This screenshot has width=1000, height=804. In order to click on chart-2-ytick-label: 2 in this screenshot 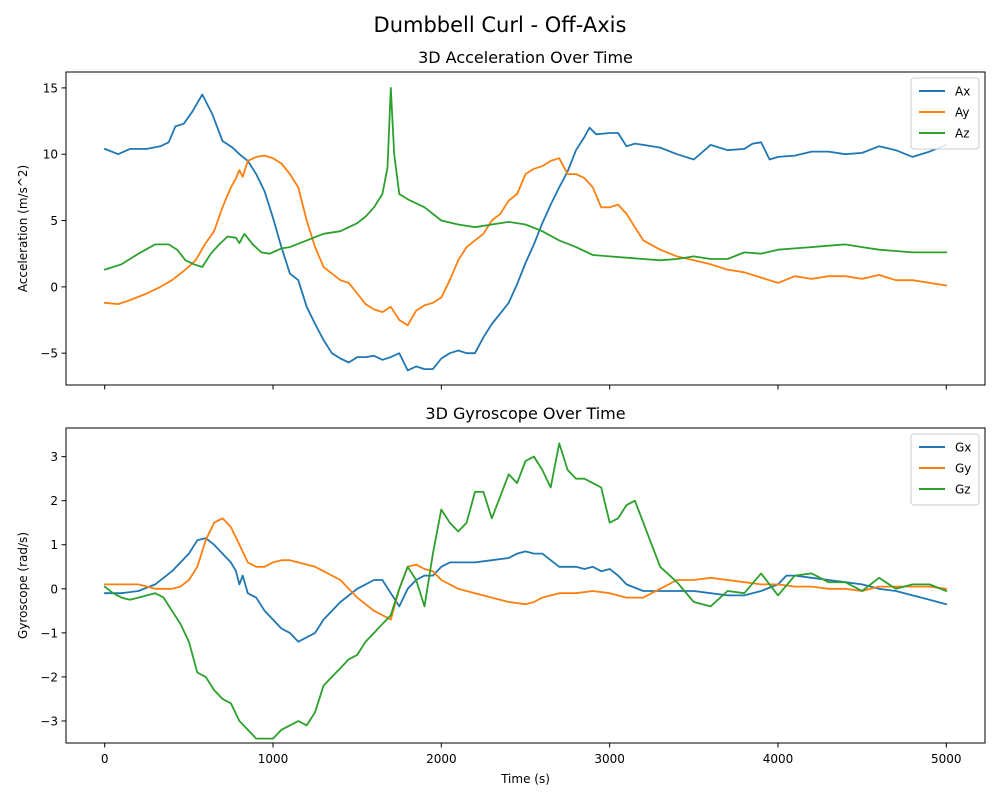, I will do `click(54, 501)`.